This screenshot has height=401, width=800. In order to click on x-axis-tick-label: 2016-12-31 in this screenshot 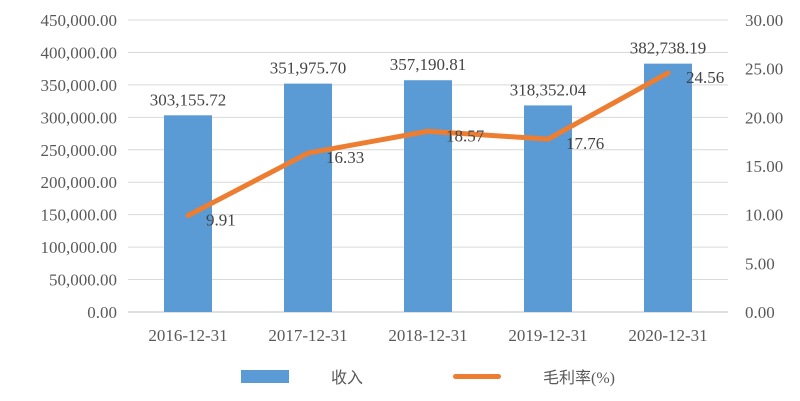, I will do `click(187, 335)`.